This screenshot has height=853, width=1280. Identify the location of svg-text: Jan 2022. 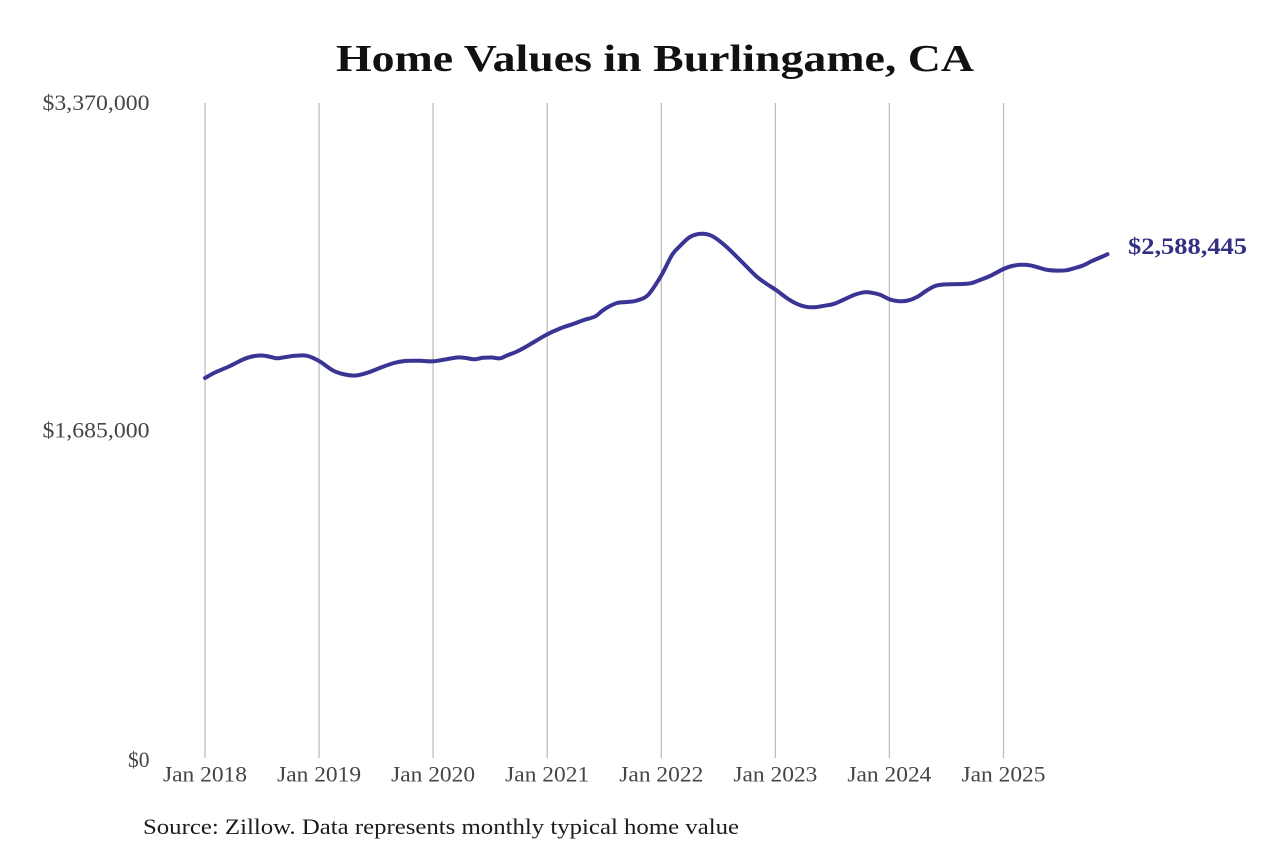
(661, 774).